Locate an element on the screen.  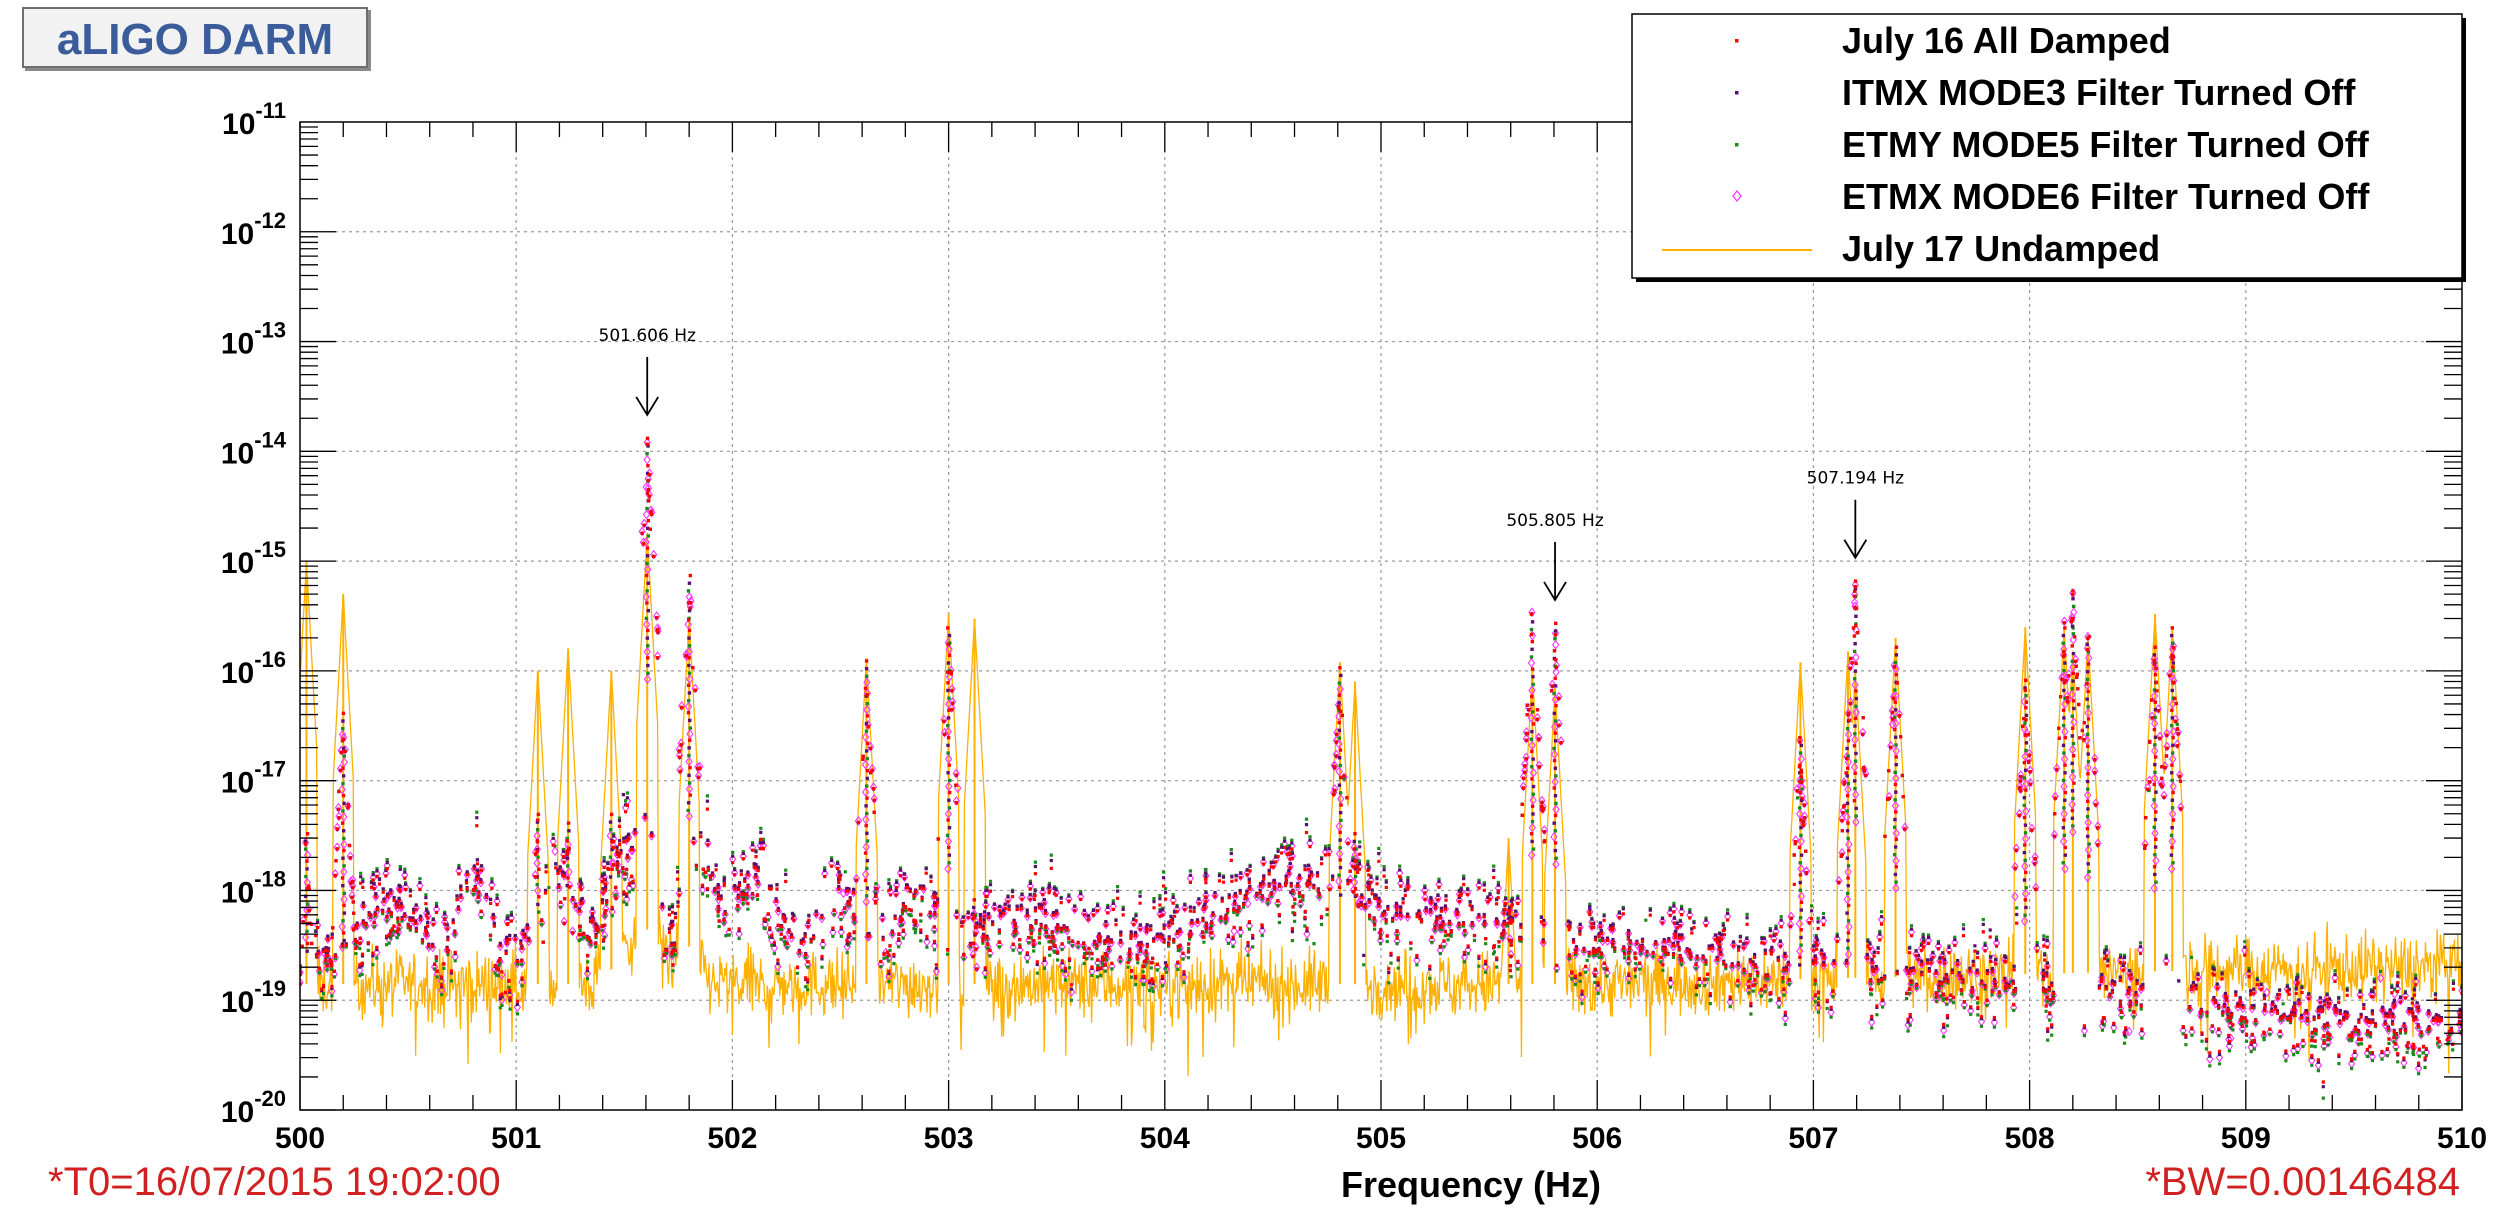
y-tick-exponent: -15 is located at coordinates (270, 549).